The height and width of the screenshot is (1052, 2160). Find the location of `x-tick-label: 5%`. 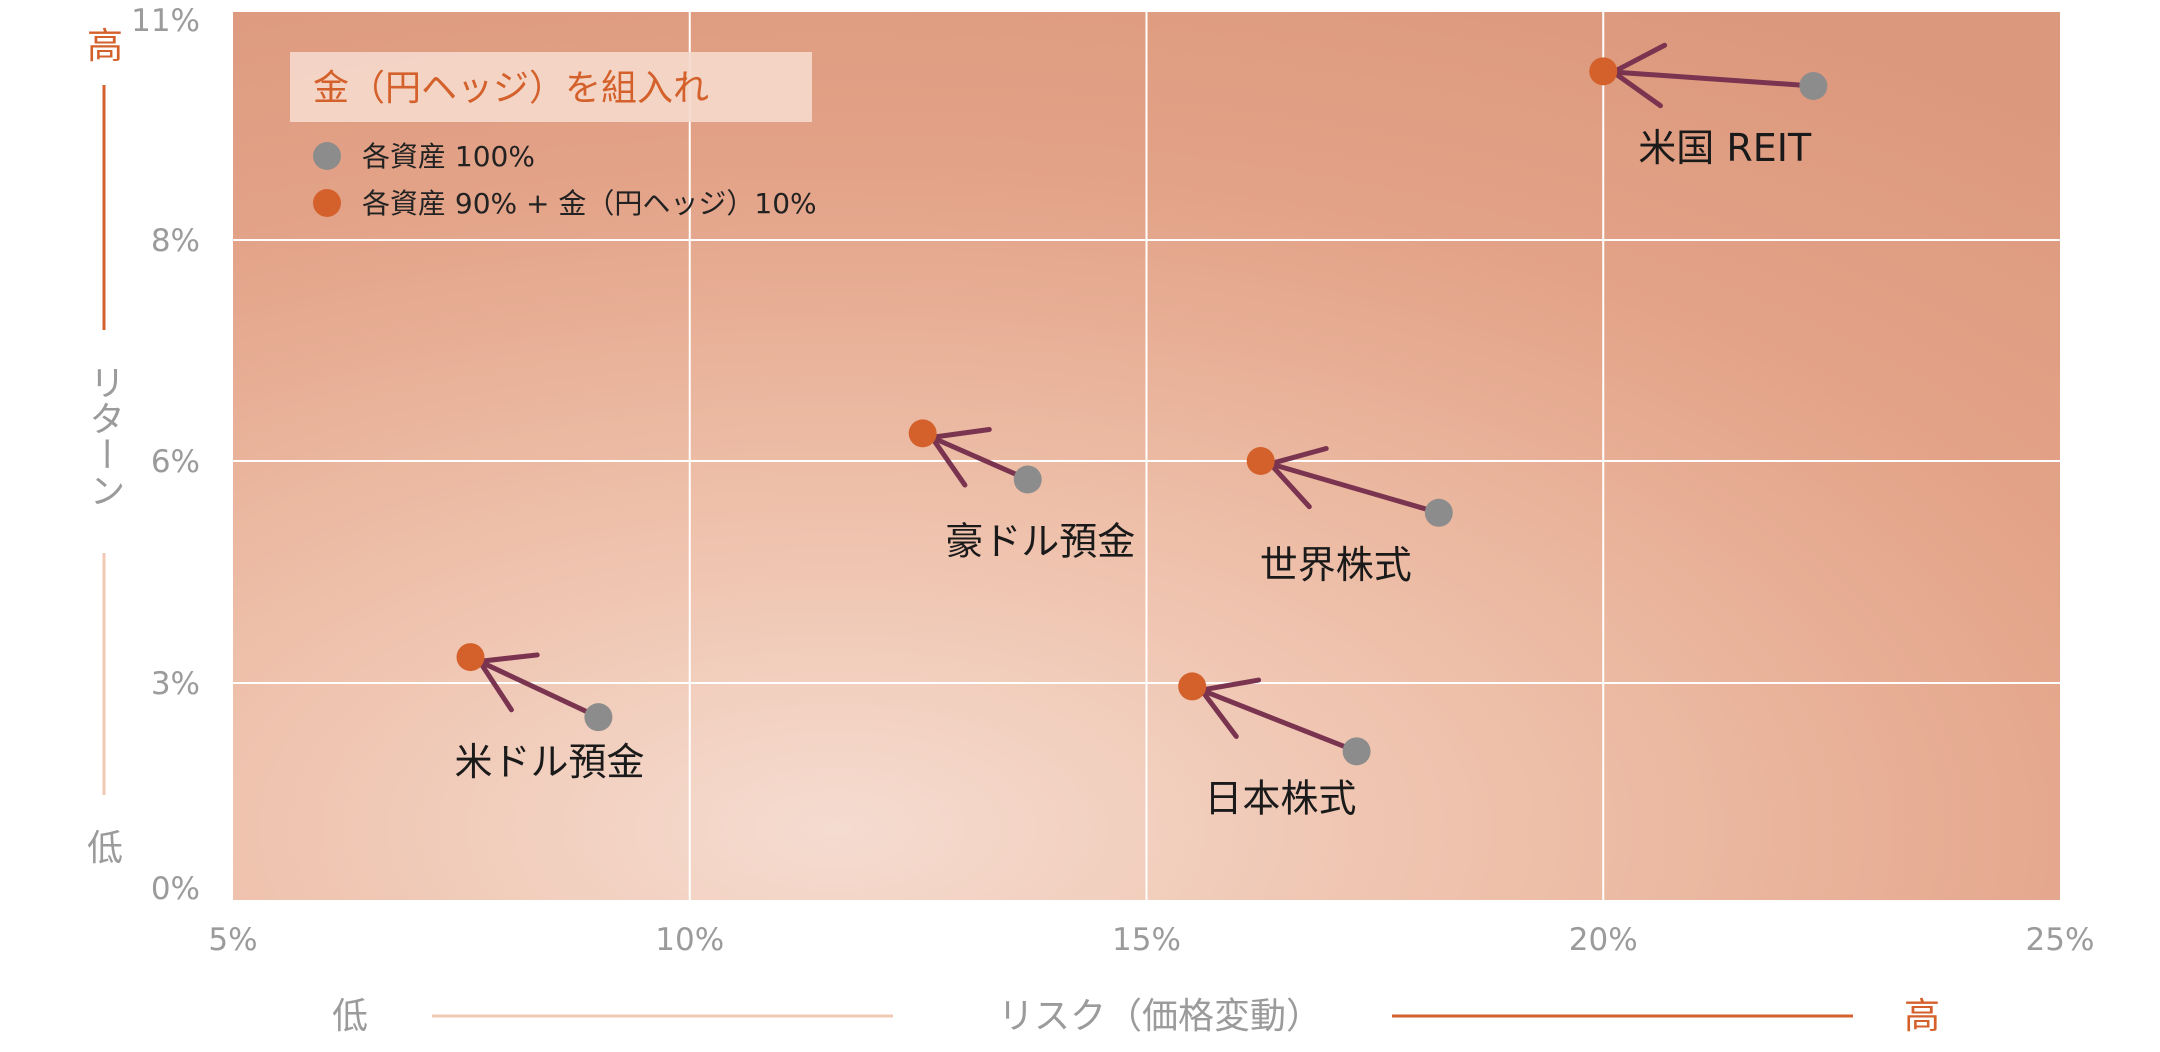

x-tick-label: 5% is located at coordinates (232, 940).